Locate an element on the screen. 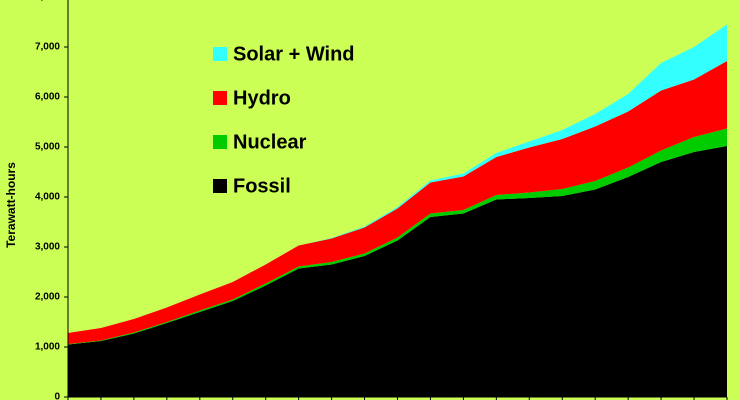 The width and height of the screenshot is (740, 400). legend-label: Solar + Wind is located at coordinates (294, 54).